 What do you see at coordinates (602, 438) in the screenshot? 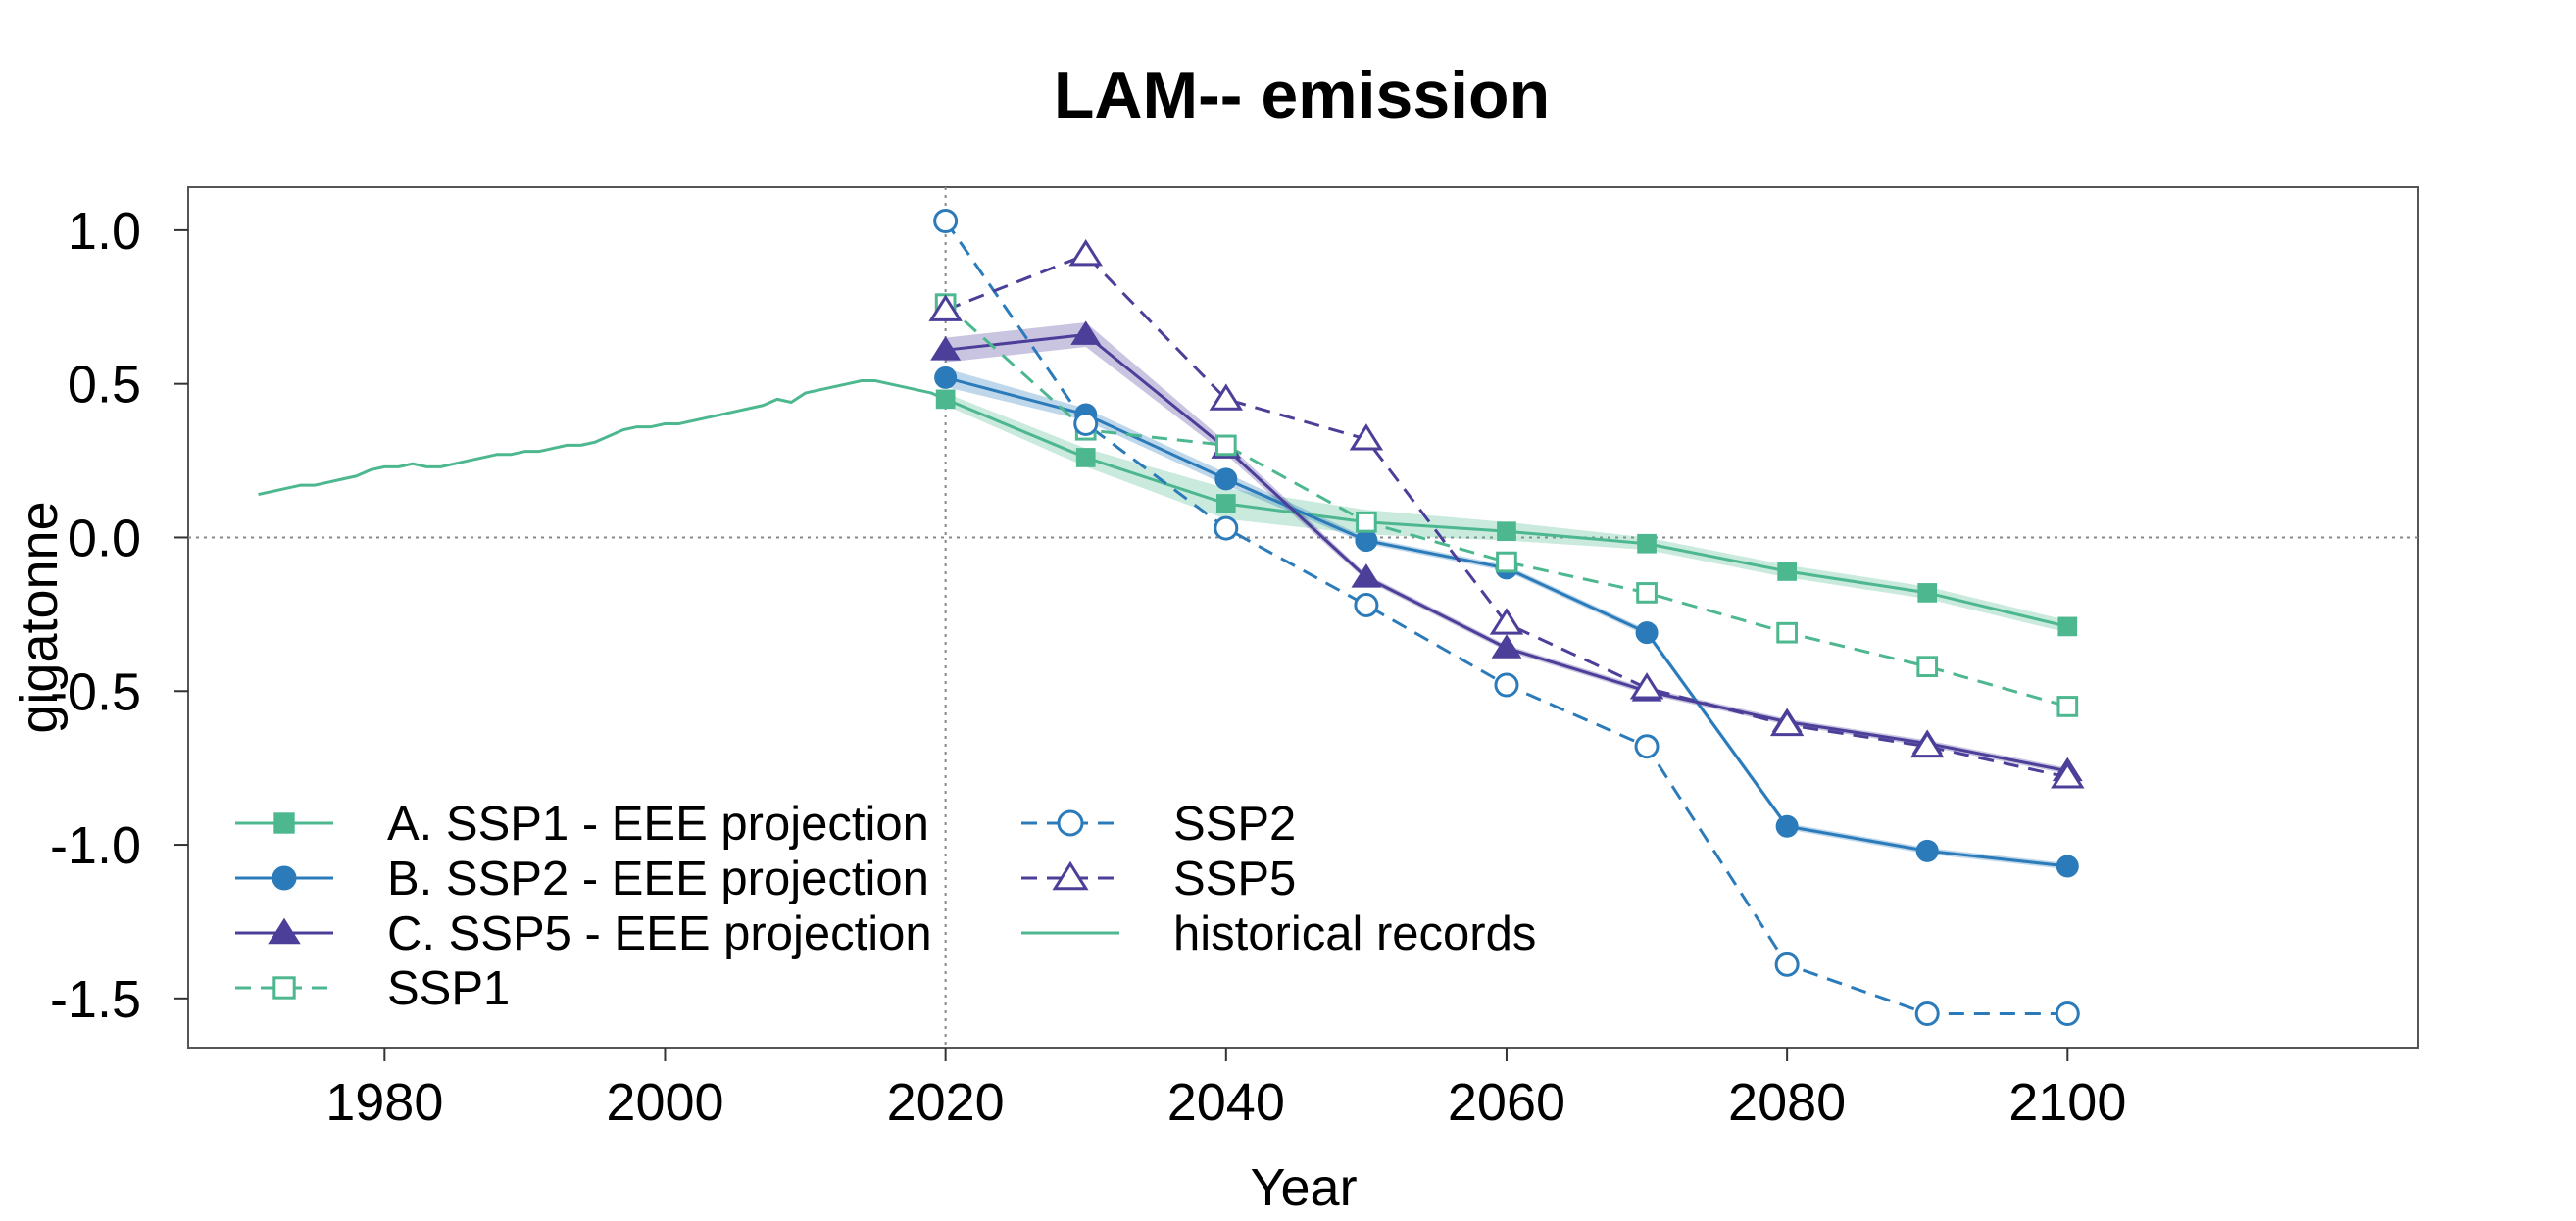
I see `historical-line` at bounding box center [602, 438].